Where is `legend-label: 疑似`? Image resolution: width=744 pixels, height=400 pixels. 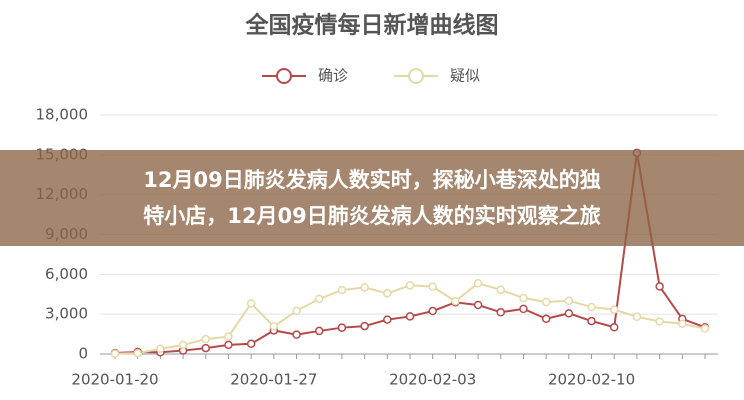
legend-label: 疑似 is located at coordinates (465, 76).